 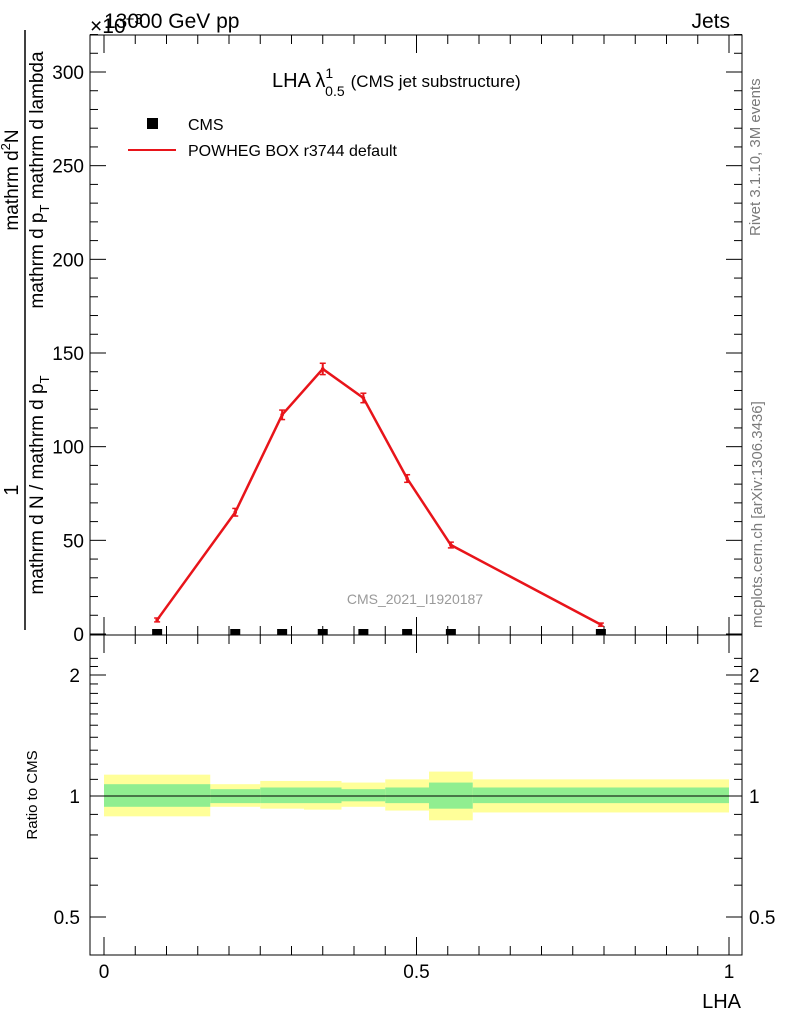 I want to click on y-tick-label: 50, so click(x=73, y=541).